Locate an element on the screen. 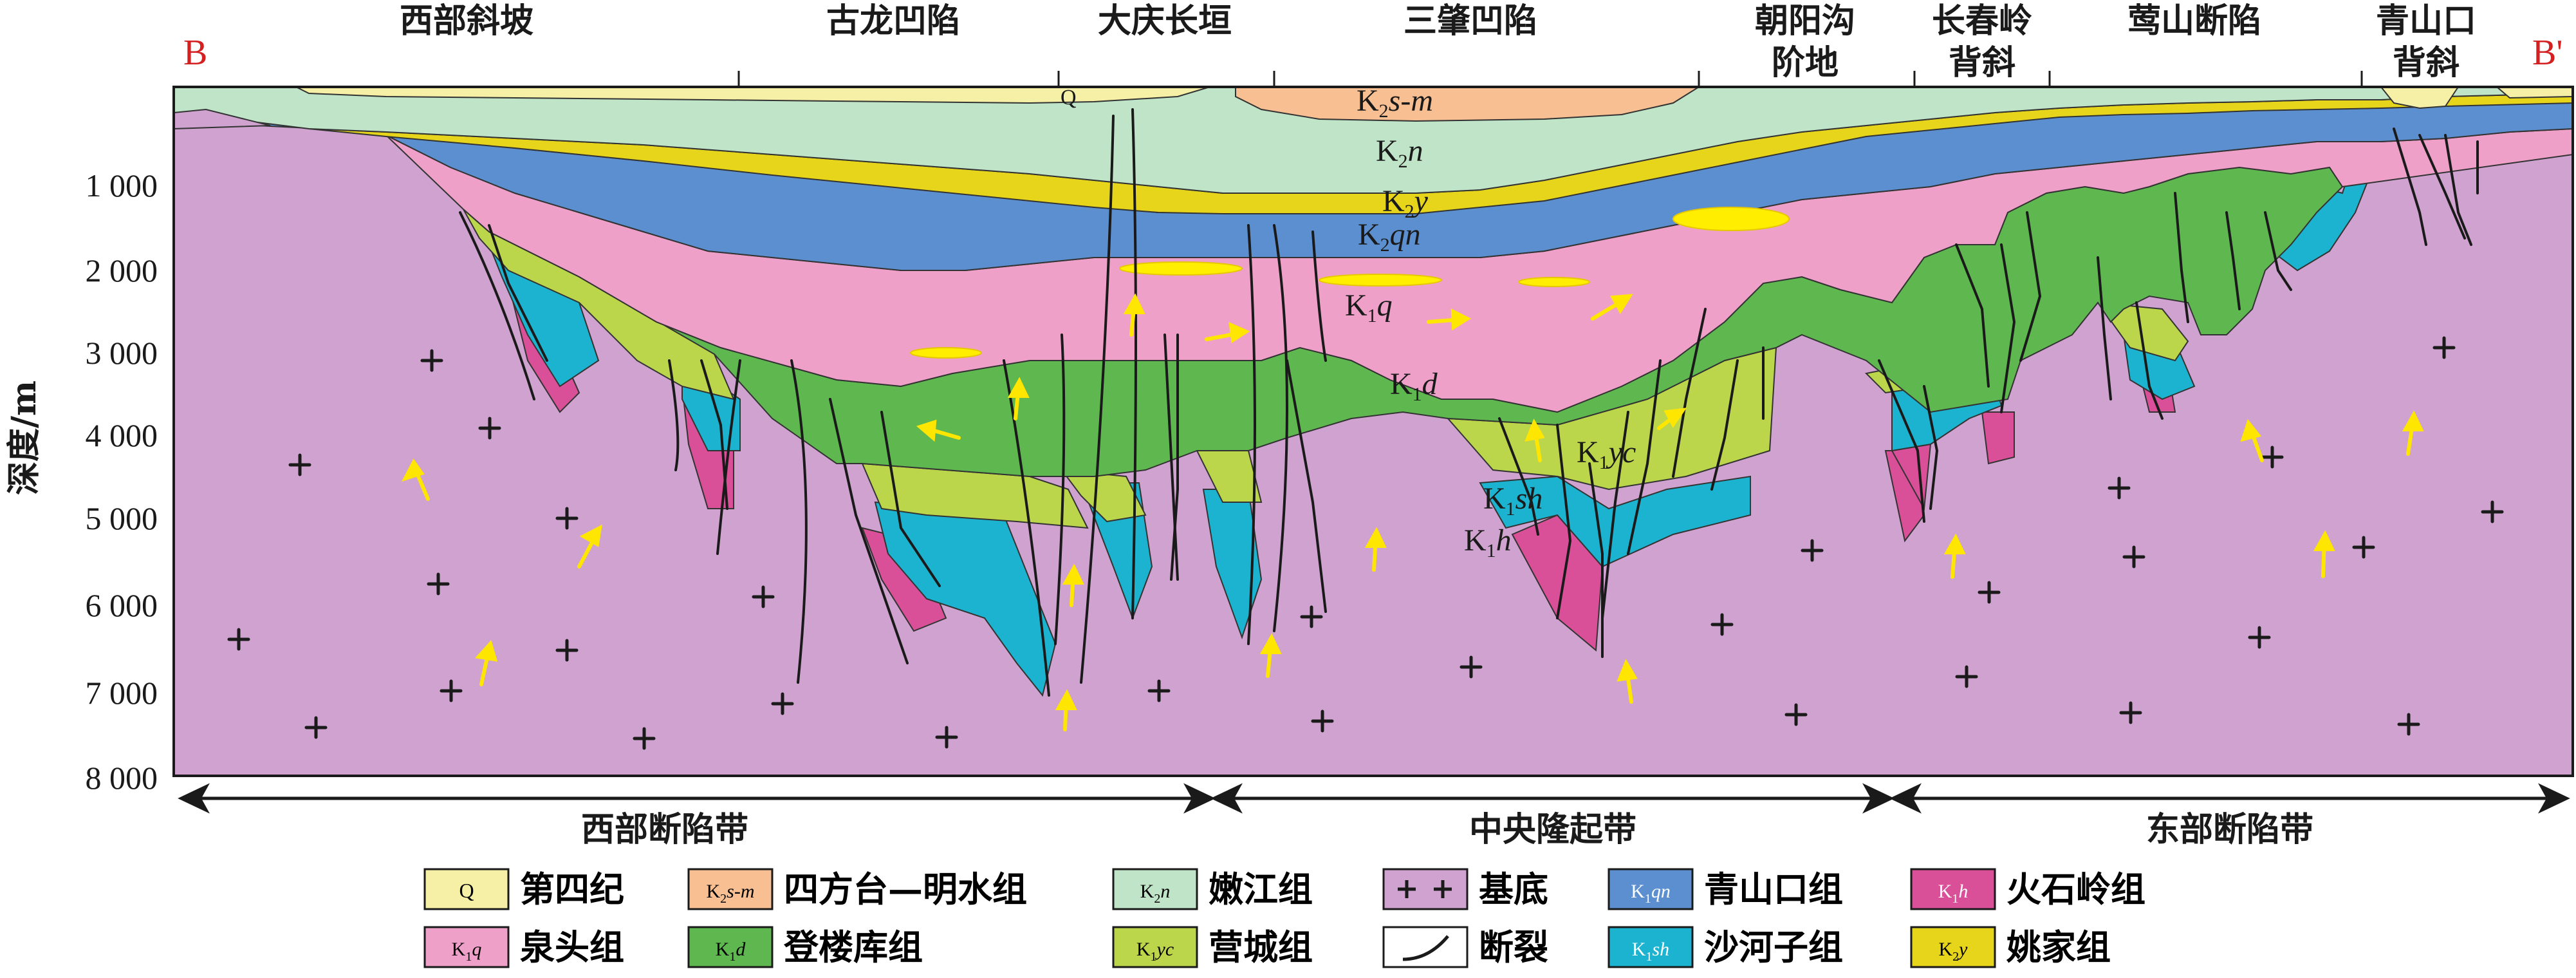  label-k1sh: K1sh is located at coordinates (1513, 501).